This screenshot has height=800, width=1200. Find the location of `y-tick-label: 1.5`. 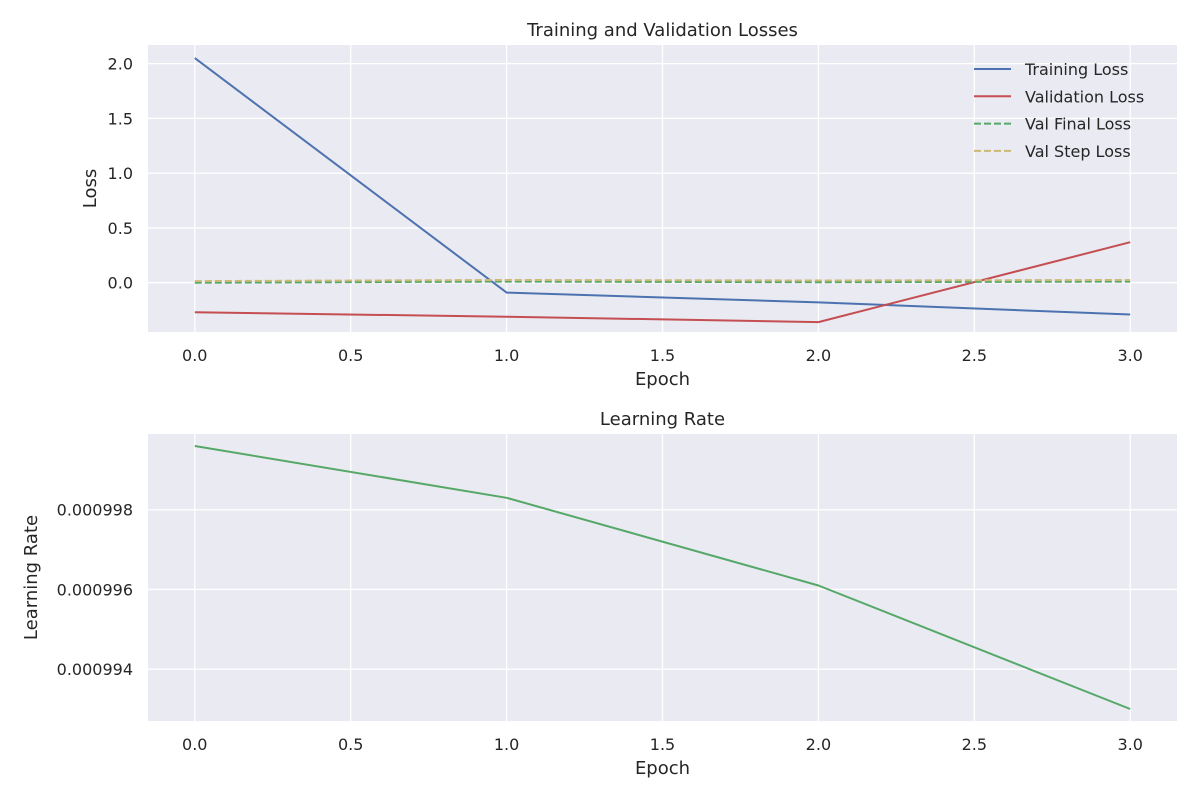

y-tick-label: 1.5 is located at coordinates (120, 118).